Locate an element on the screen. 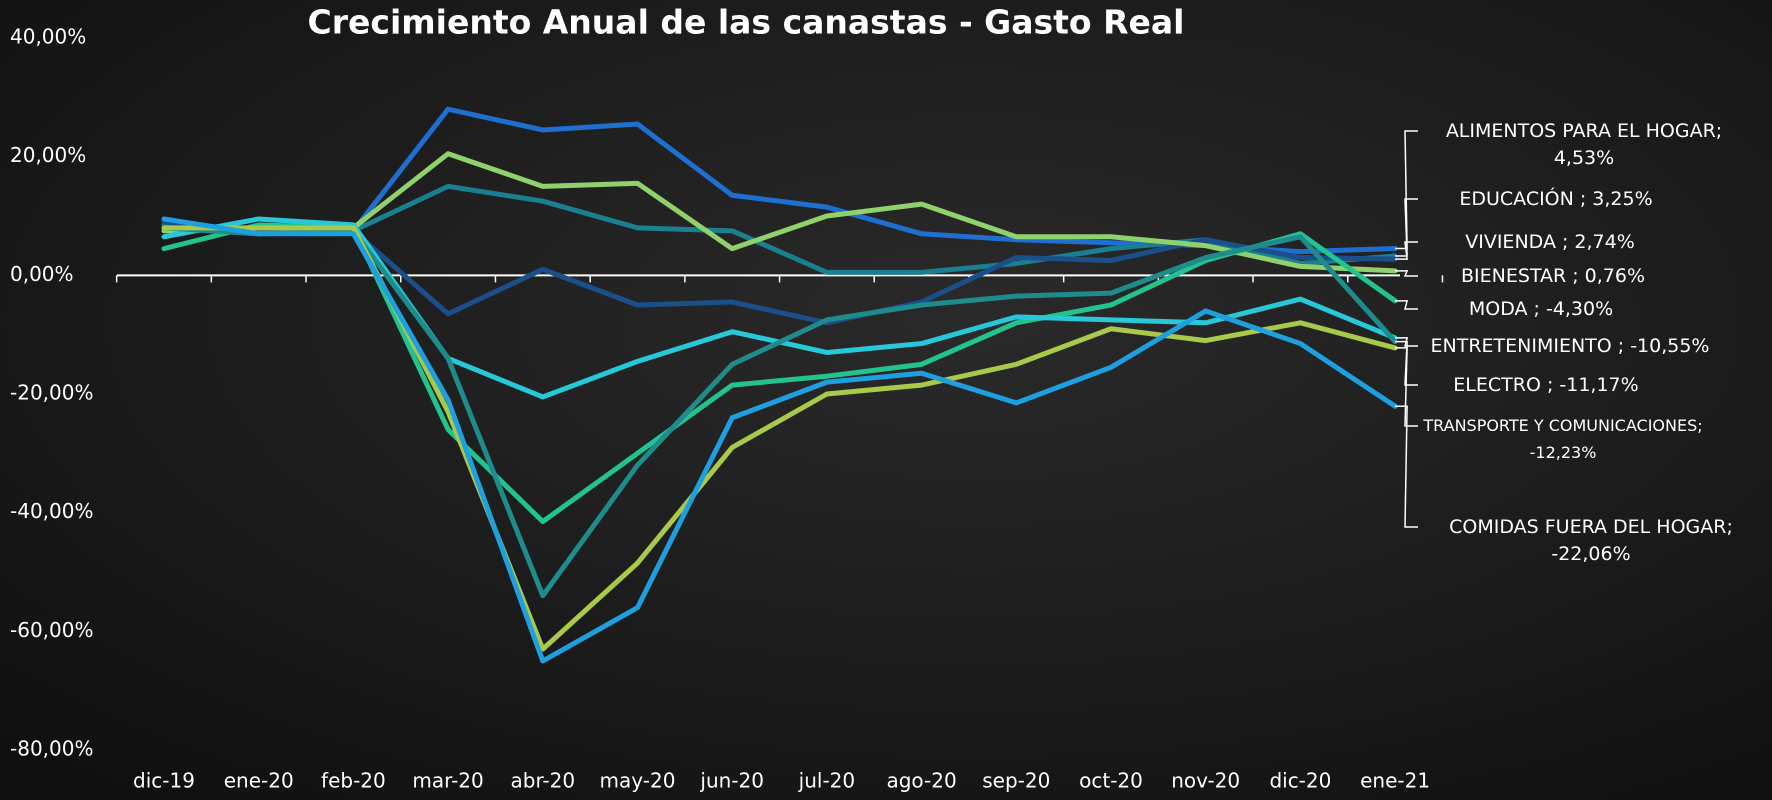 This screenshot has height=800, width=1772. y-tick-label: -60,00% is located at coordinates (51, 630).